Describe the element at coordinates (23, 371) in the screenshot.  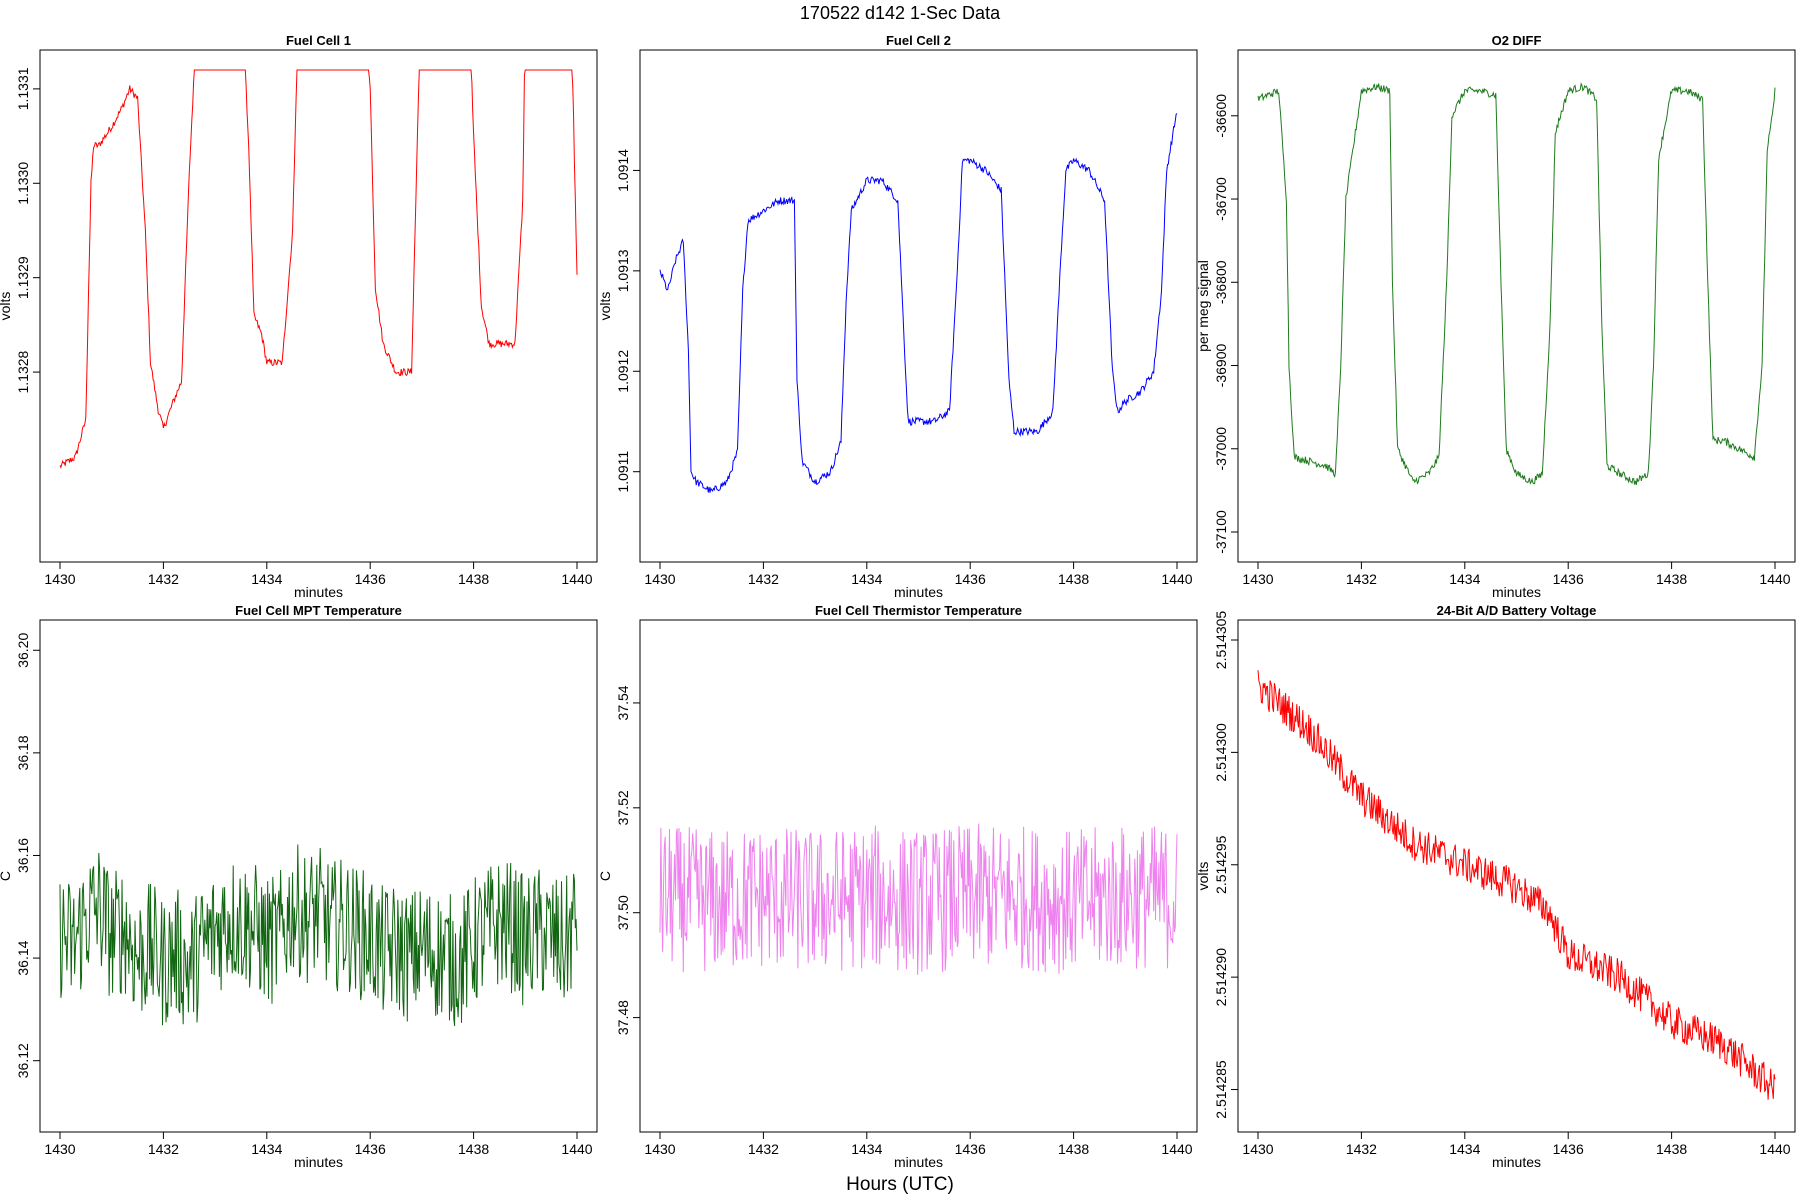
I see `y-tick-label: 1.1328` at that location.